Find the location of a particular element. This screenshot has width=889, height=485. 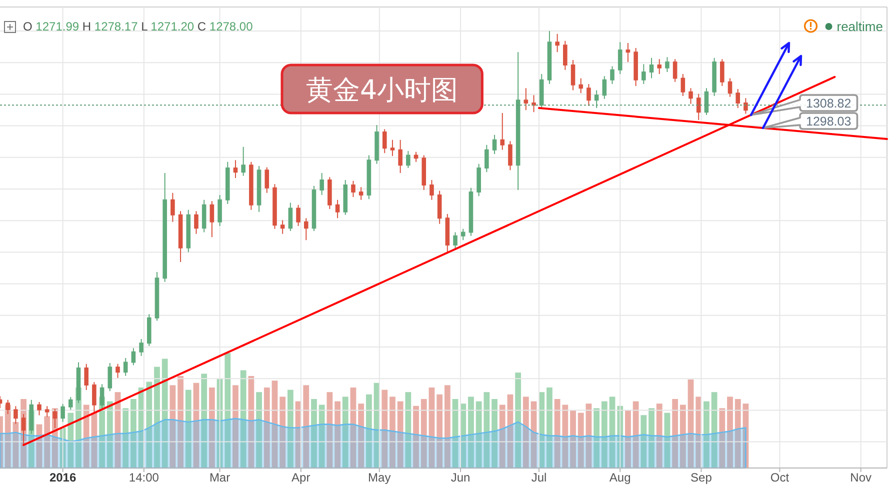

x-tick-label: Oct is located at coordinates (780, 477).